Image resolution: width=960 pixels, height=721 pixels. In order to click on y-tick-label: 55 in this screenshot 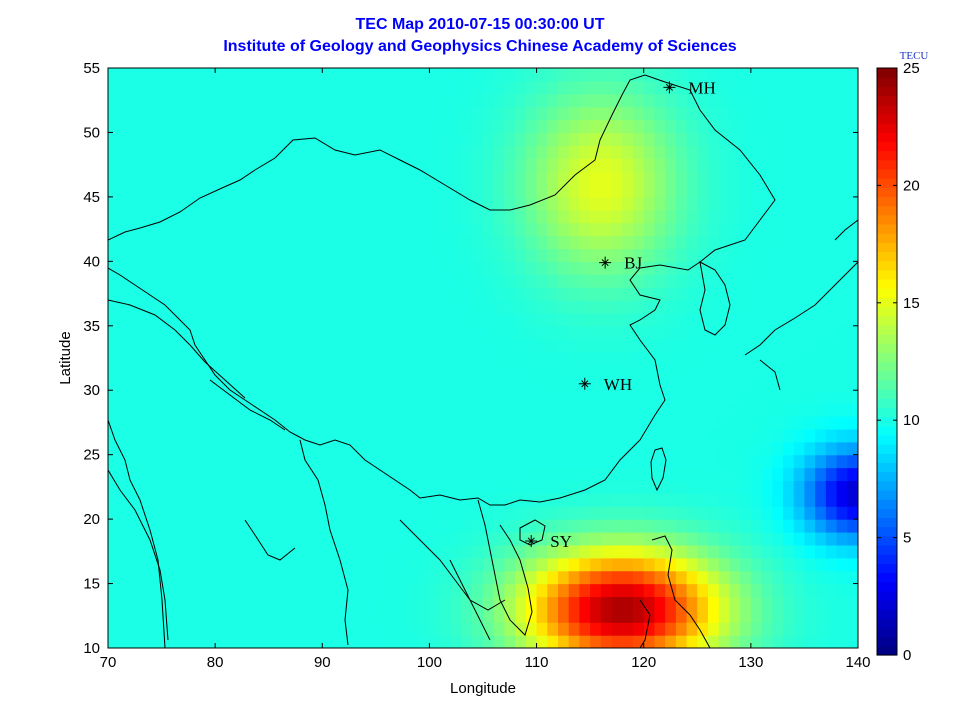, I will do `click(91, 68)`.